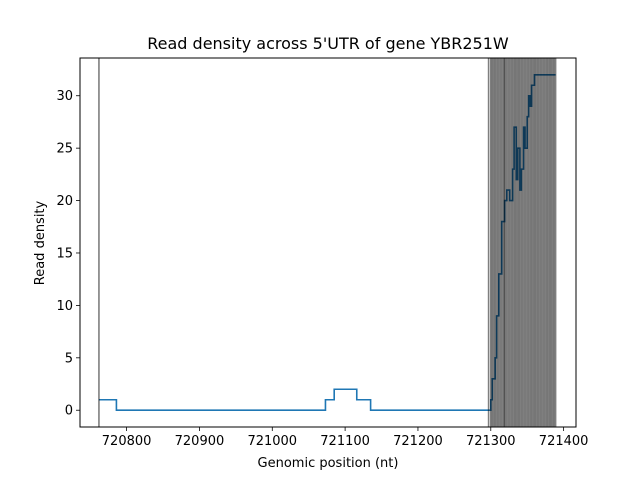 This screenshot has width=640, height=480. I want to click on x-tick-label: 721400, so click(564, 441).